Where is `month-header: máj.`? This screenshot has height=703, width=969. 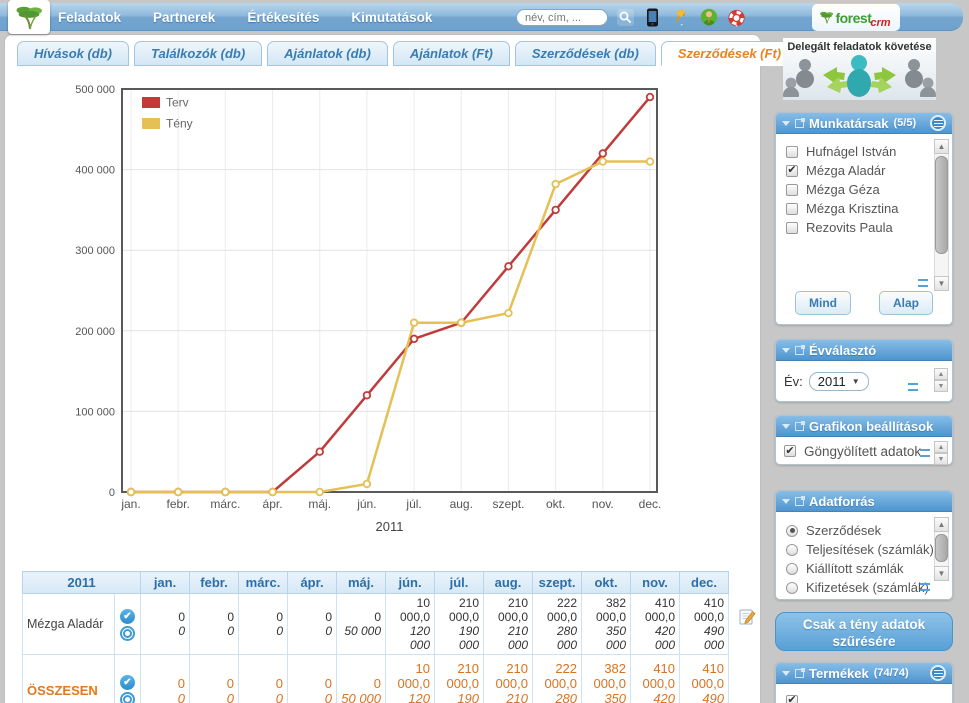
month-header: máj. is located at coordinates (361, 582).